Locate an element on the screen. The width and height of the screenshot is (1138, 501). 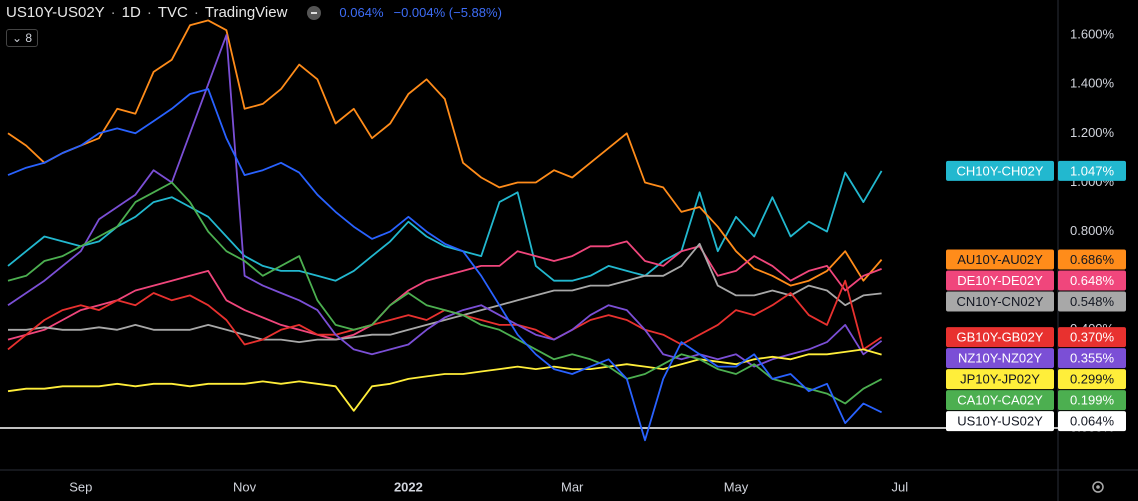
tag-name: NZ10Y-NZ02Y is located at coordinates (1000, 358).